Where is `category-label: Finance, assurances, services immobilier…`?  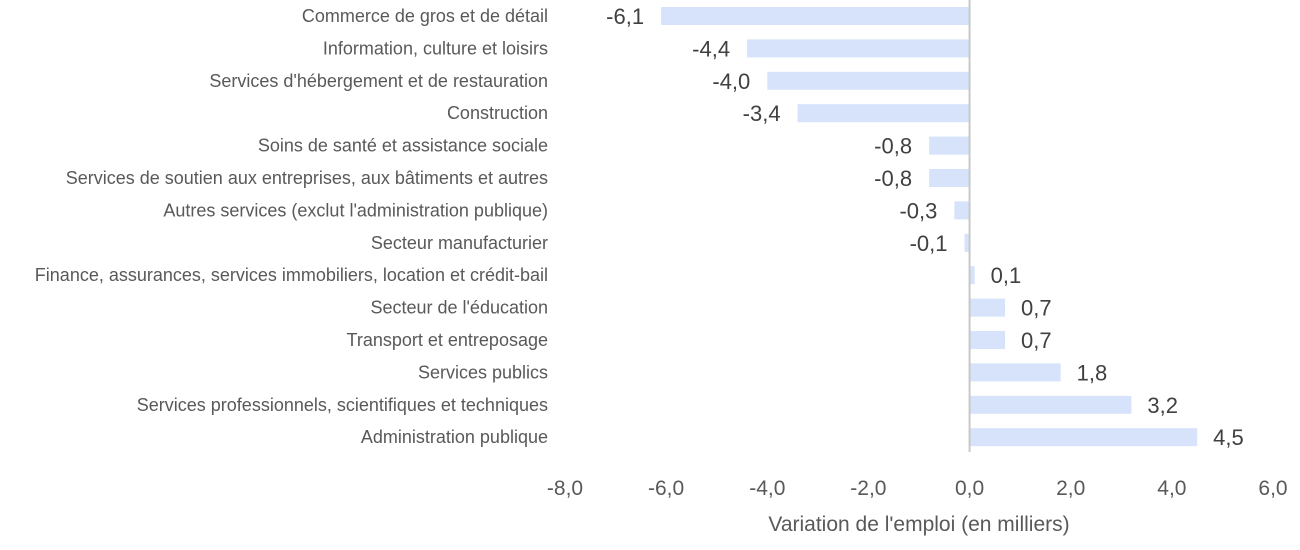 category-label: Finance, assurances, services immobilier… is located at coordinates (291, 275).